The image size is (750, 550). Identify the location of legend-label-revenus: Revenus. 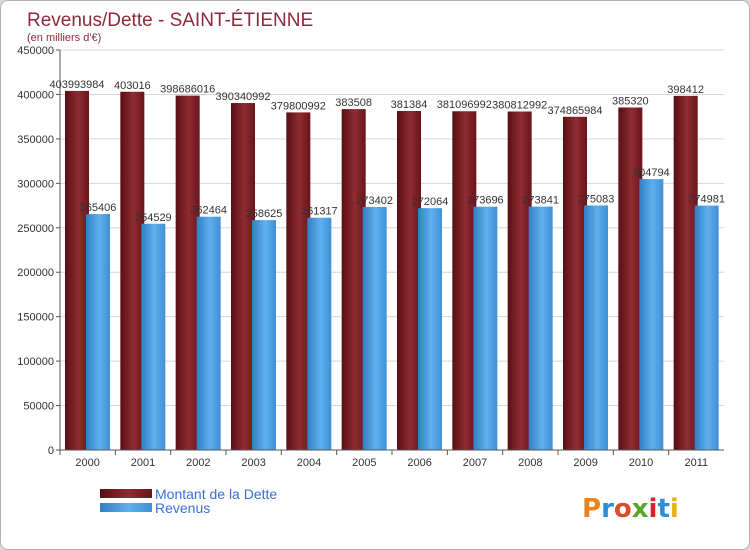
(182, 508).